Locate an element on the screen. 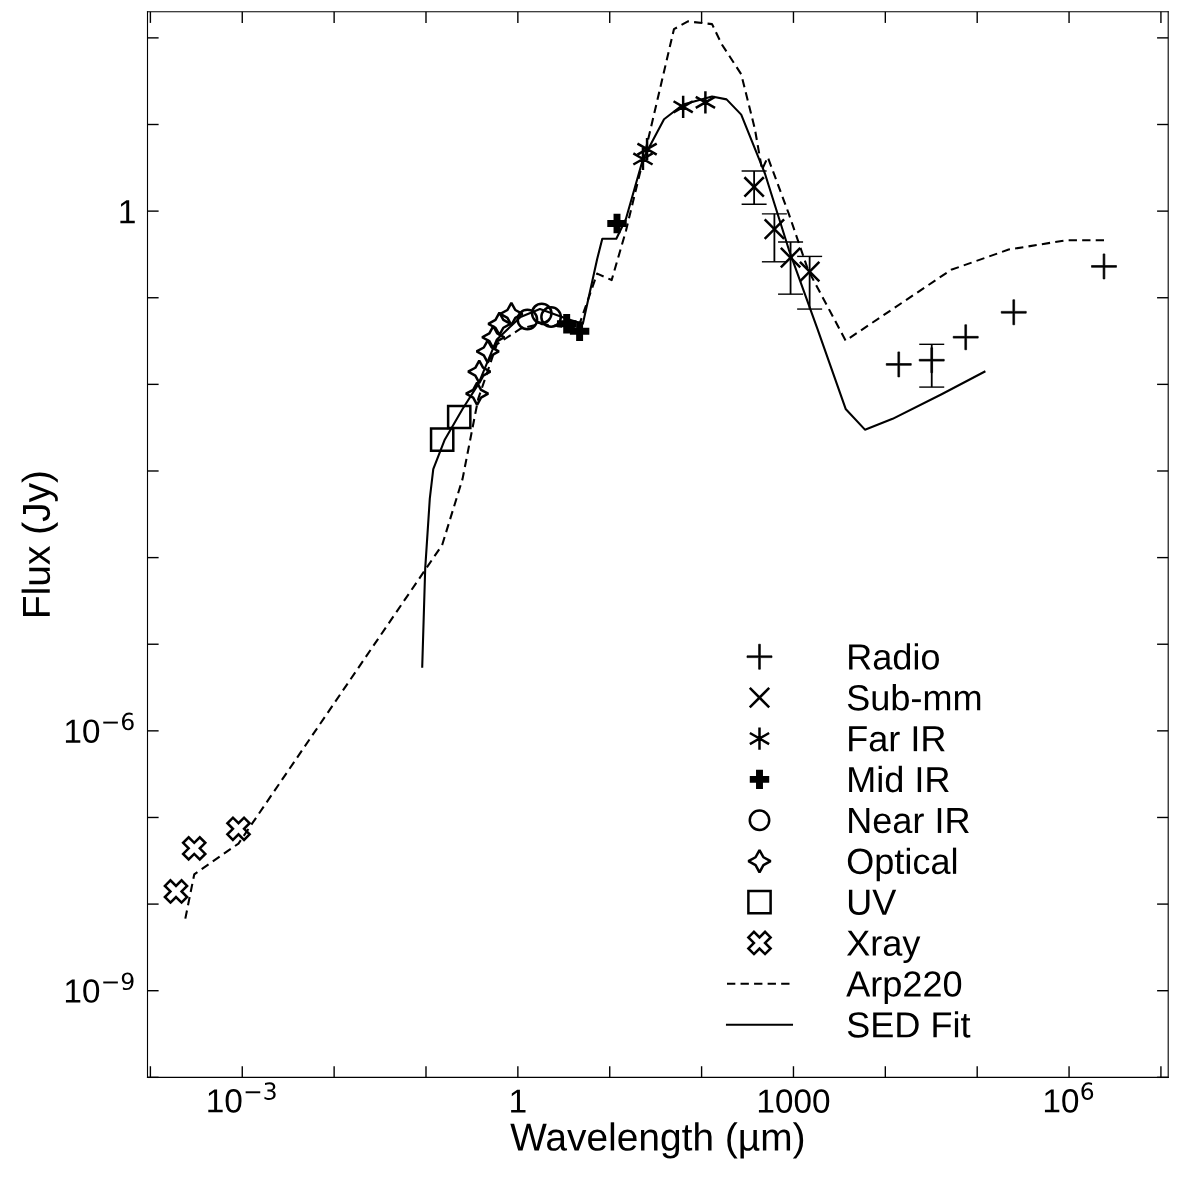 The height and width of the screenshot is (1180, 1180). x-axis-title: Wavelength (µm) is located at coordinates (657, 1140).